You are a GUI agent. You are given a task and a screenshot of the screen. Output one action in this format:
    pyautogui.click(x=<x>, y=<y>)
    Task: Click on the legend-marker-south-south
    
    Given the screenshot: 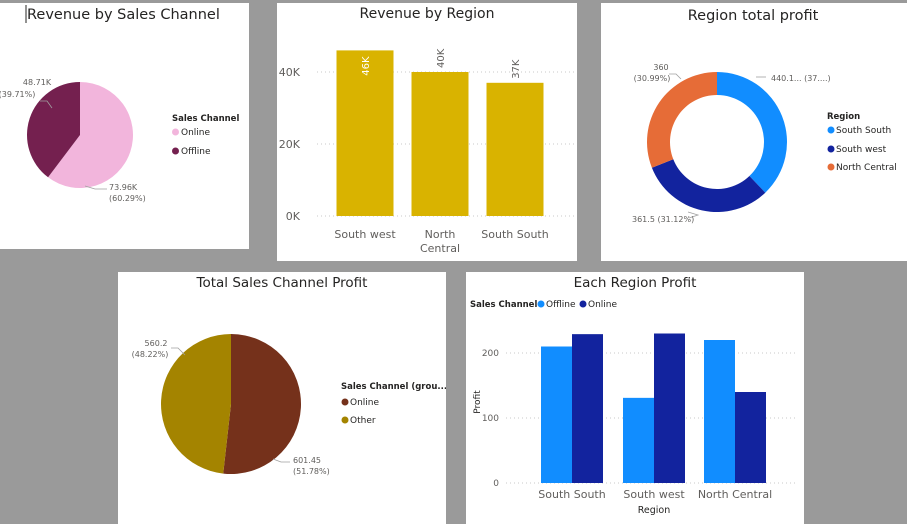 What is the action you would take?
    pyautogui.click(x=831, y=130)
    